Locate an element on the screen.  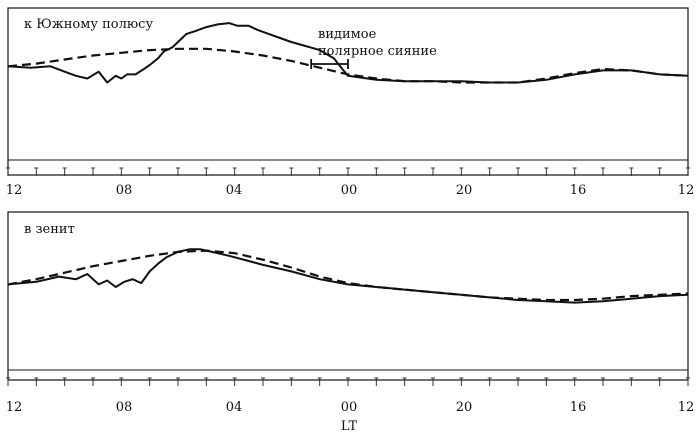
panel-2-tick-label: 00 is located at coordinates (349, 407).